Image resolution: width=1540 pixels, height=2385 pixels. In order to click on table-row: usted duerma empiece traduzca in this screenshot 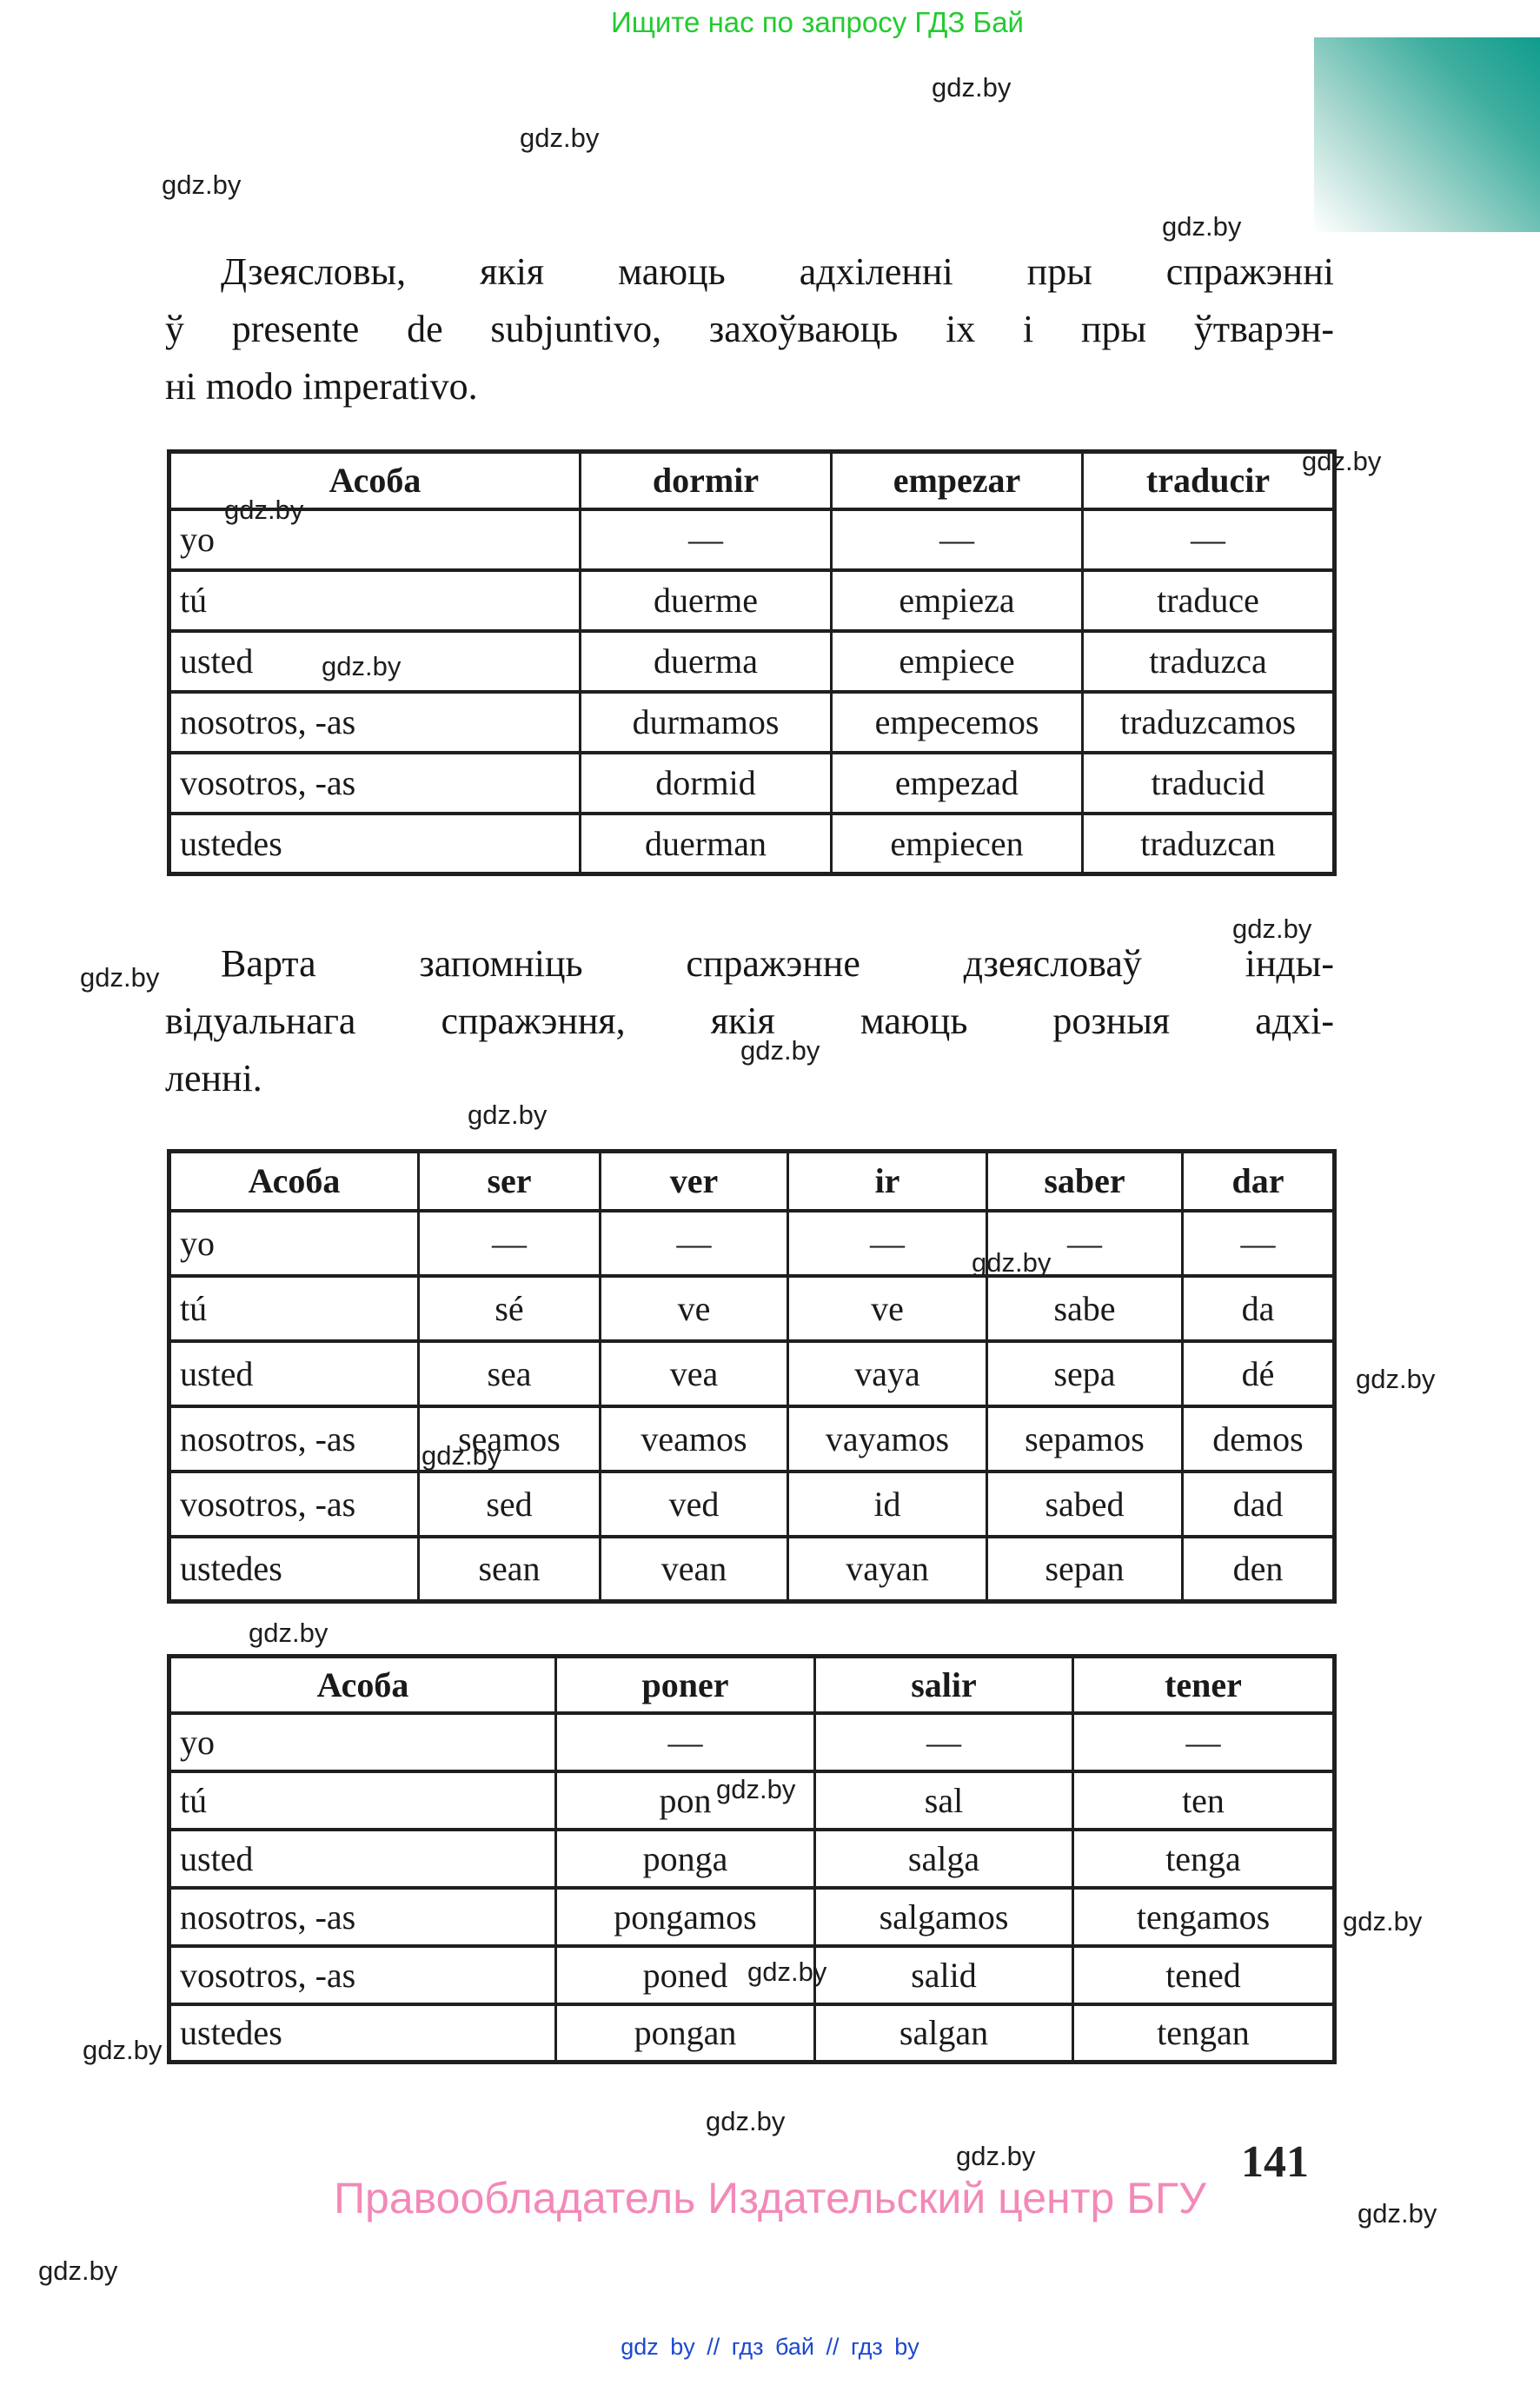, I will do `click(752, 661)`.